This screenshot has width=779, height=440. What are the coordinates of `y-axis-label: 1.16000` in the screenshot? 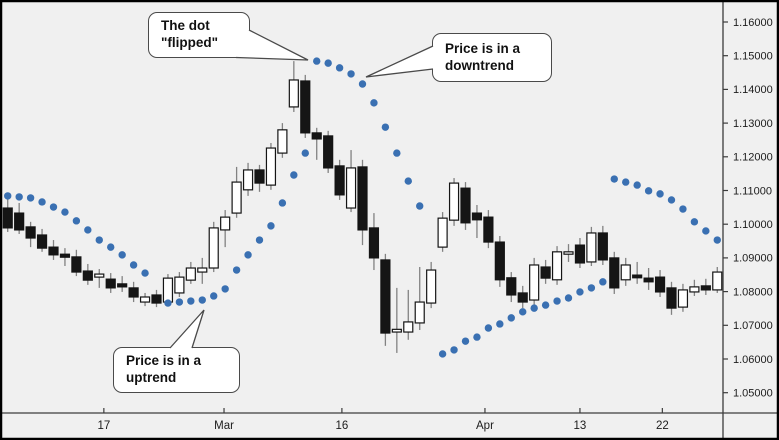 It's located at (753, 23).